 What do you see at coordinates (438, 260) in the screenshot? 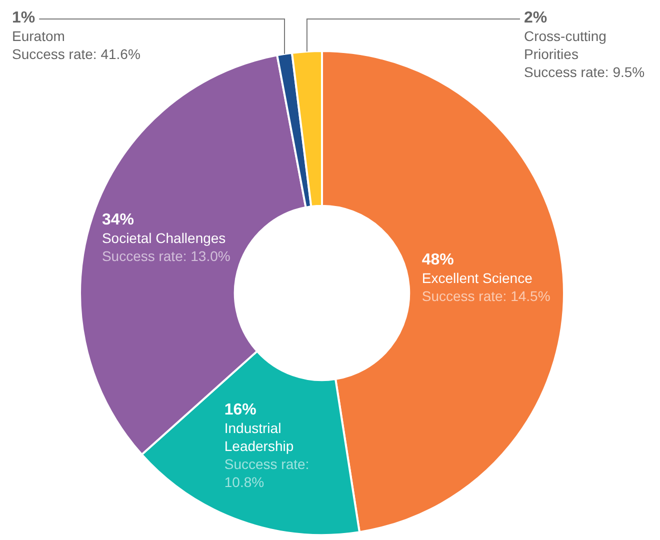
I see `data-label: 48%` at bounding box center [438, 260].